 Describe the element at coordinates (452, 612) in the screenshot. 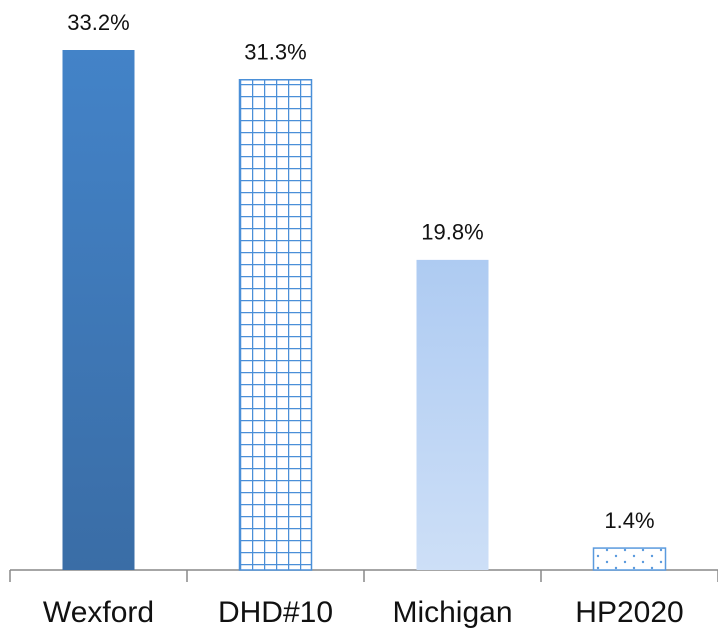

I see `x-tick-label: Michigan` at that location.